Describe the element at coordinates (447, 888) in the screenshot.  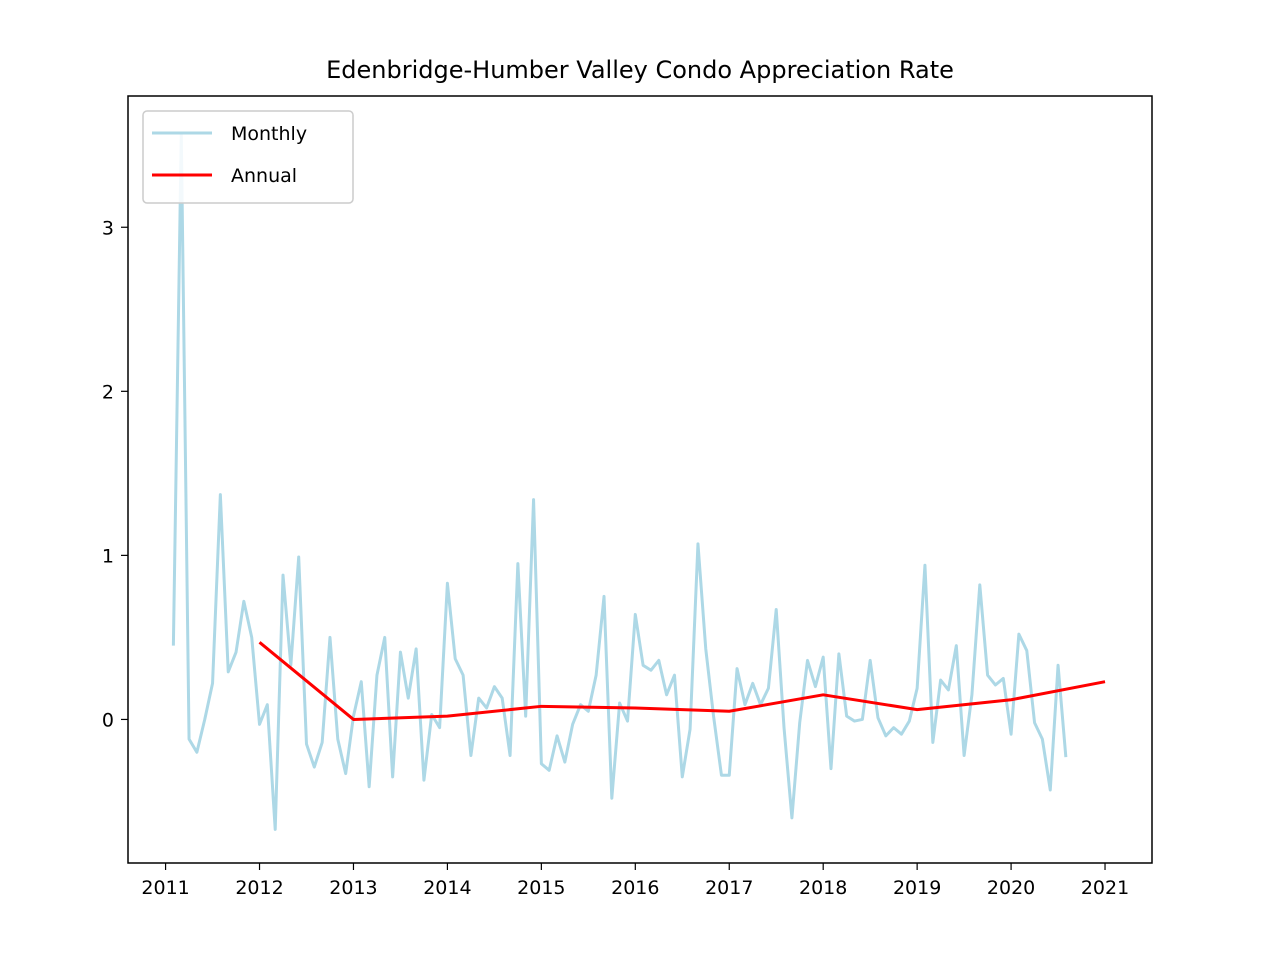
I see `x-tick-label: 2014` at that location.